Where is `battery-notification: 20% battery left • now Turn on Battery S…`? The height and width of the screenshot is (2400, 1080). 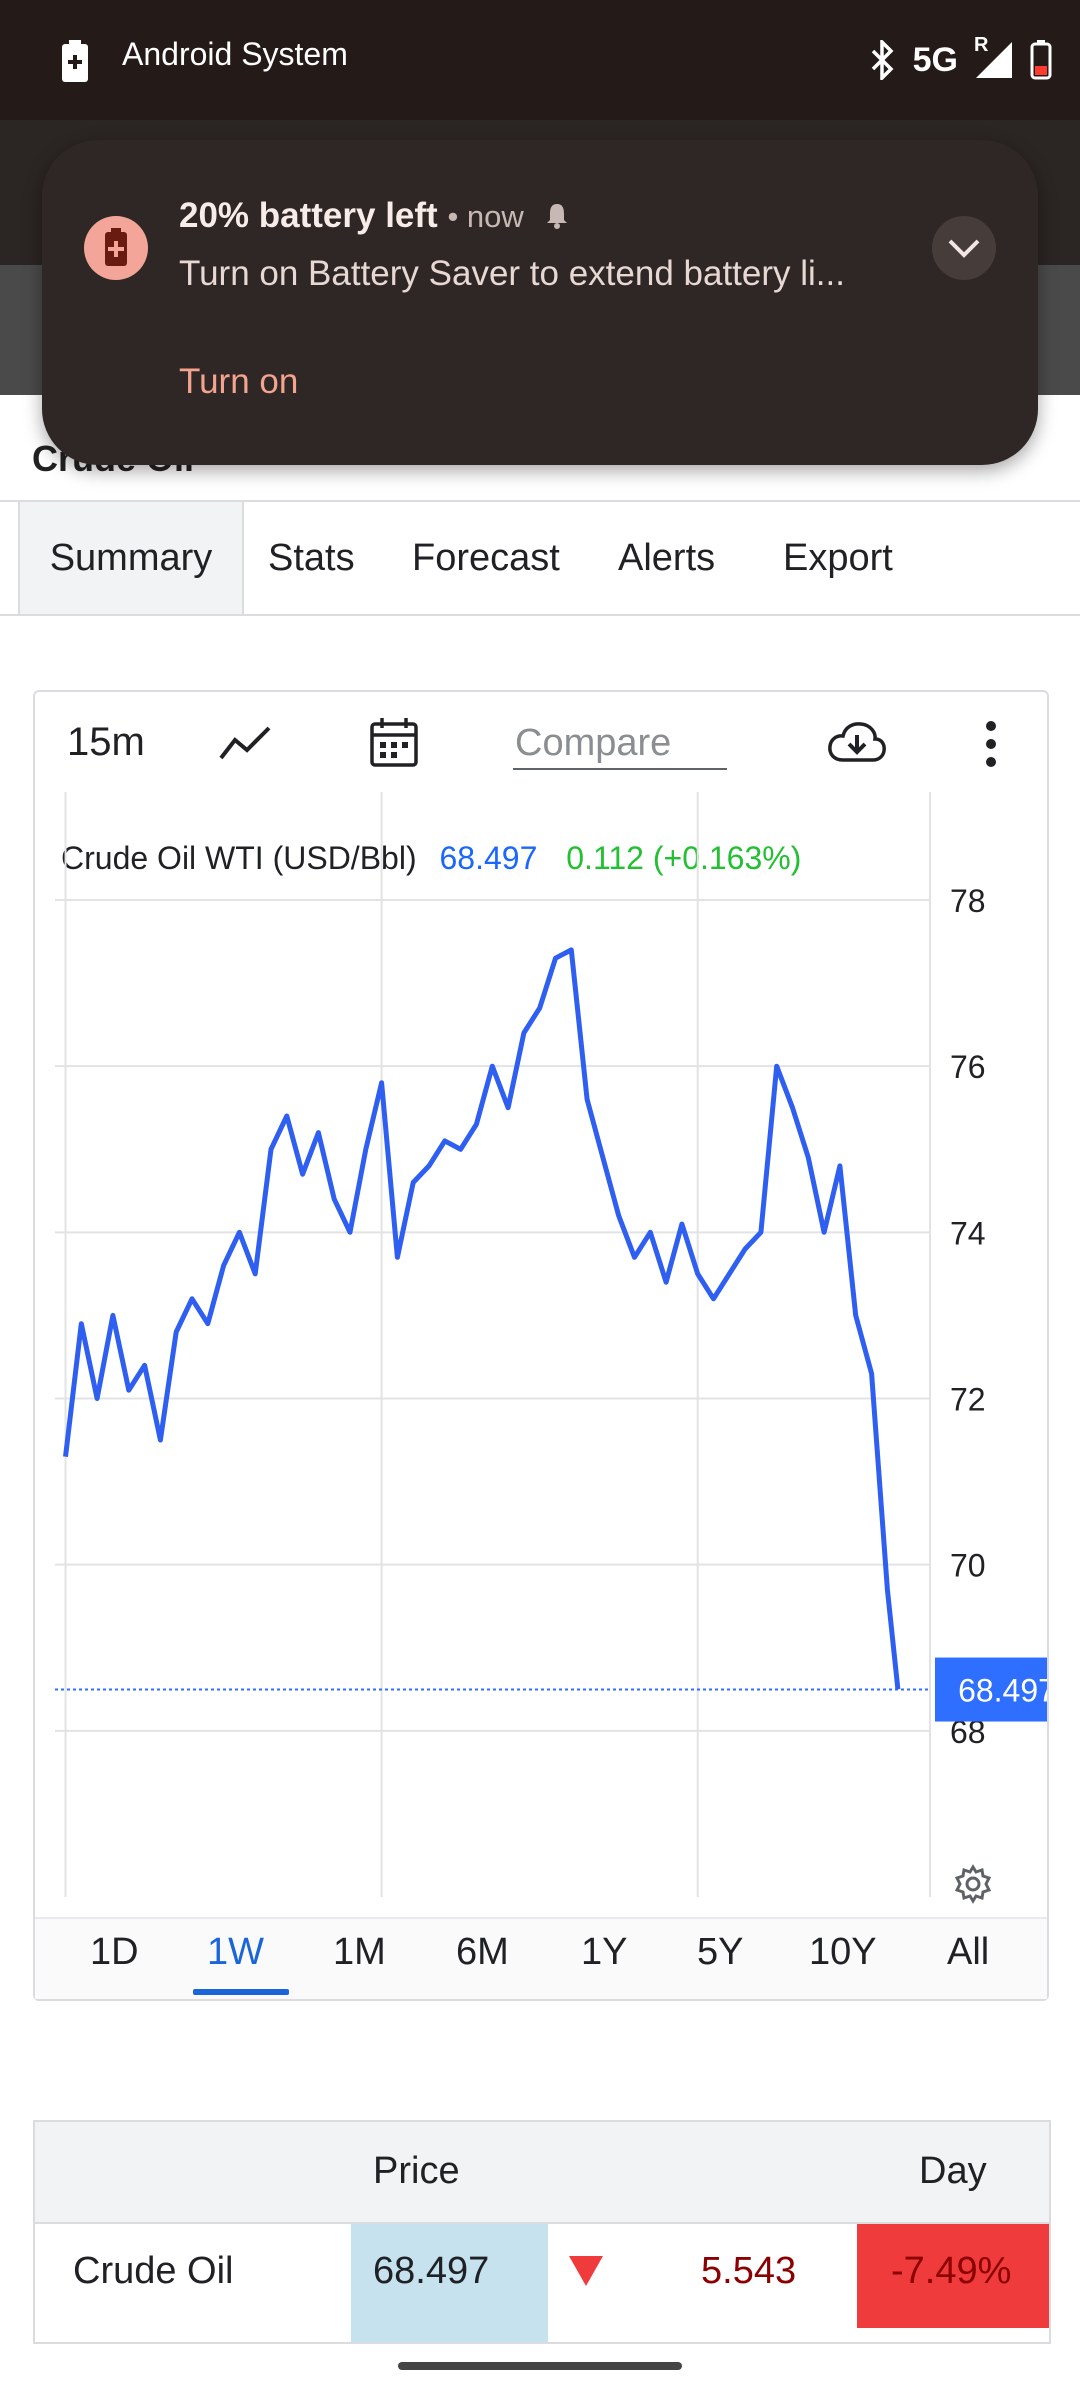 battery-notification: 20% battery left • now Turn on Battery S… is located at coordinates (540, 302).